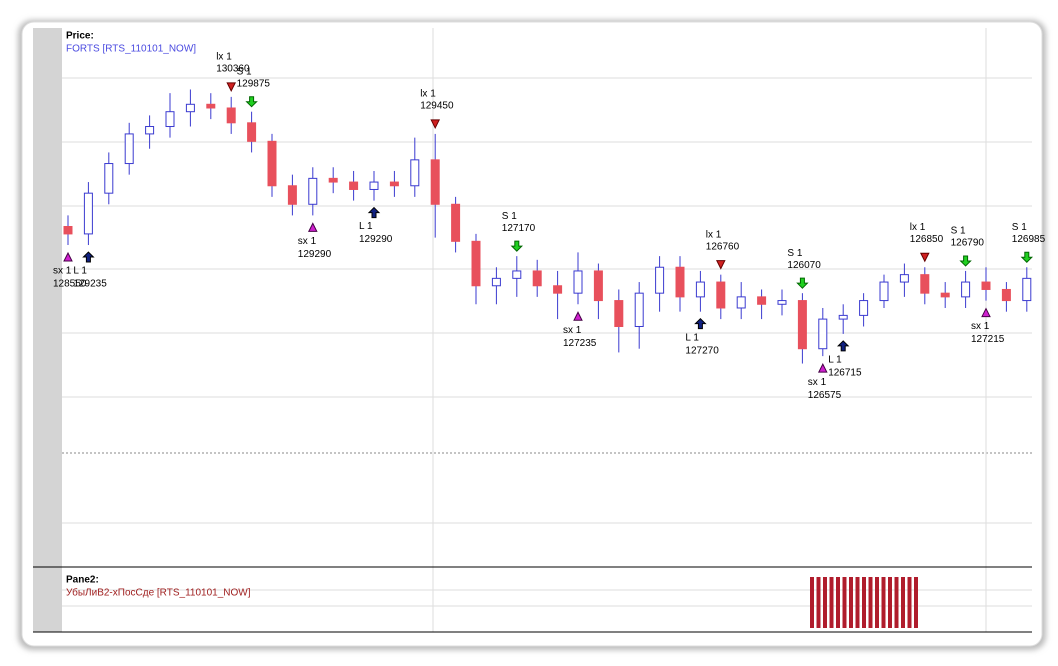  I want to click on signal-price: 127270, so click(702, 350).